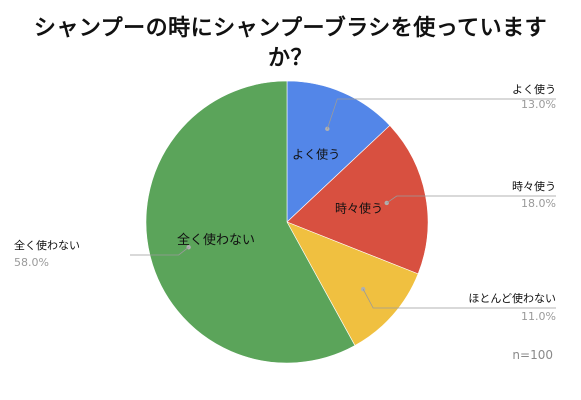 The height and width of the screenshot is (400, 581). Describe the element at coordinates (534, 89) in the screenshot. I see `slice-outside-label-0: よく使う` at that location.